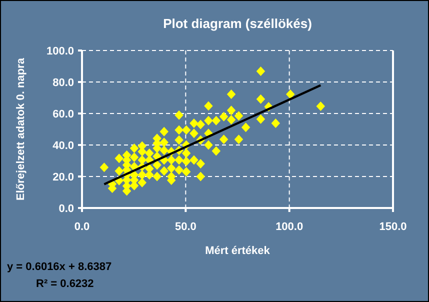  What do you see at coordinates (82, 227) in the screenshot?
I see `x-tick-label: 0.0` at bounding box center [82, 227].